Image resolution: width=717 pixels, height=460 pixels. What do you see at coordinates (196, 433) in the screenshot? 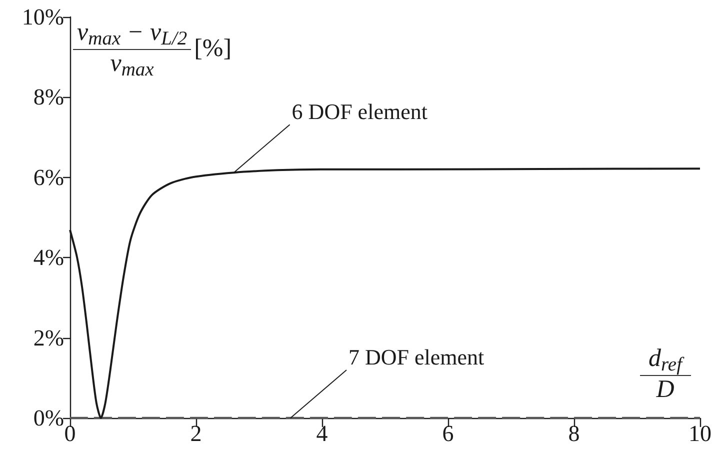
I see `x-tick-label: 2` at bounding box center [196, 433].